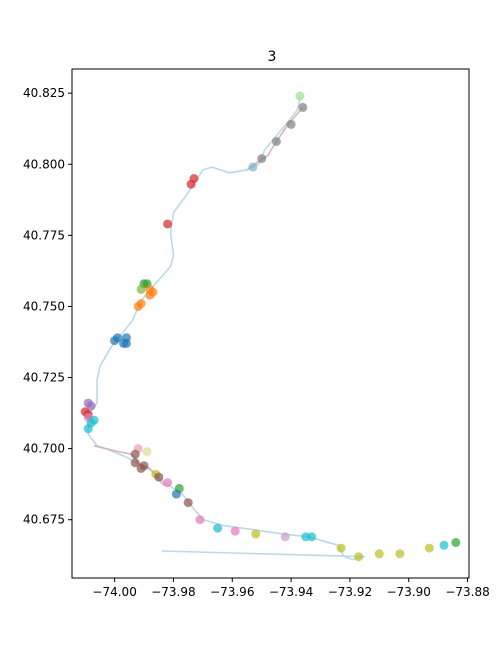  What do you see at coordinates (173, 592) in the screenshot?
I see `x-tick-label: −73.98` at bounding box center [173, 592].